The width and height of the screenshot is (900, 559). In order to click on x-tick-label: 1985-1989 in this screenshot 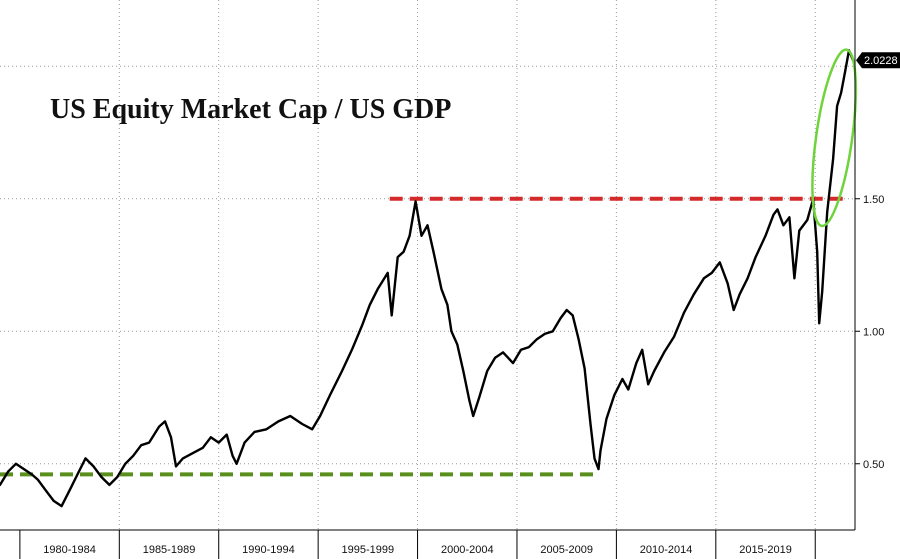, I will do `click(169, 550)`.